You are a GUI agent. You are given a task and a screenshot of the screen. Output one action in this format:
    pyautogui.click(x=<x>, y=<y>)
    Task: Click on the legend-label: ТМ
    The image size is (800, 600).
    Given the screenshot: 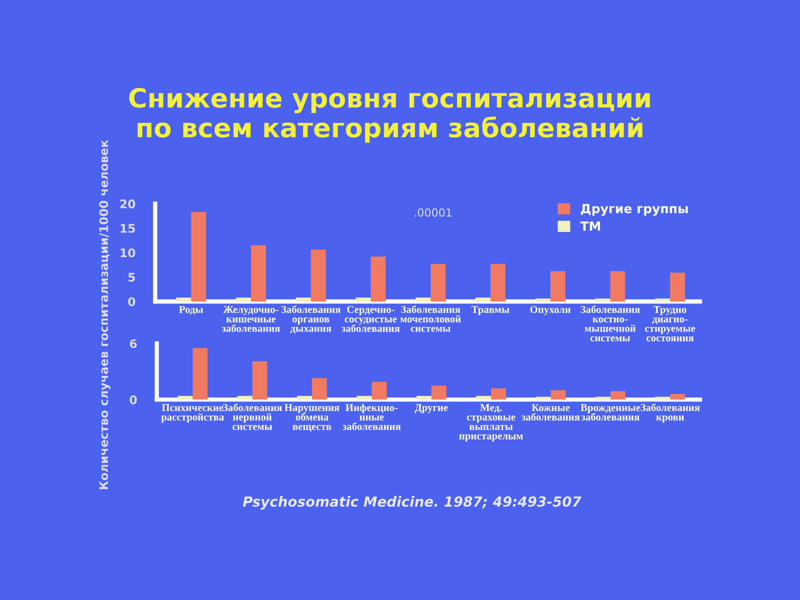 What is the action you would take?
    pyautogui.click(x=590, y=226)
    